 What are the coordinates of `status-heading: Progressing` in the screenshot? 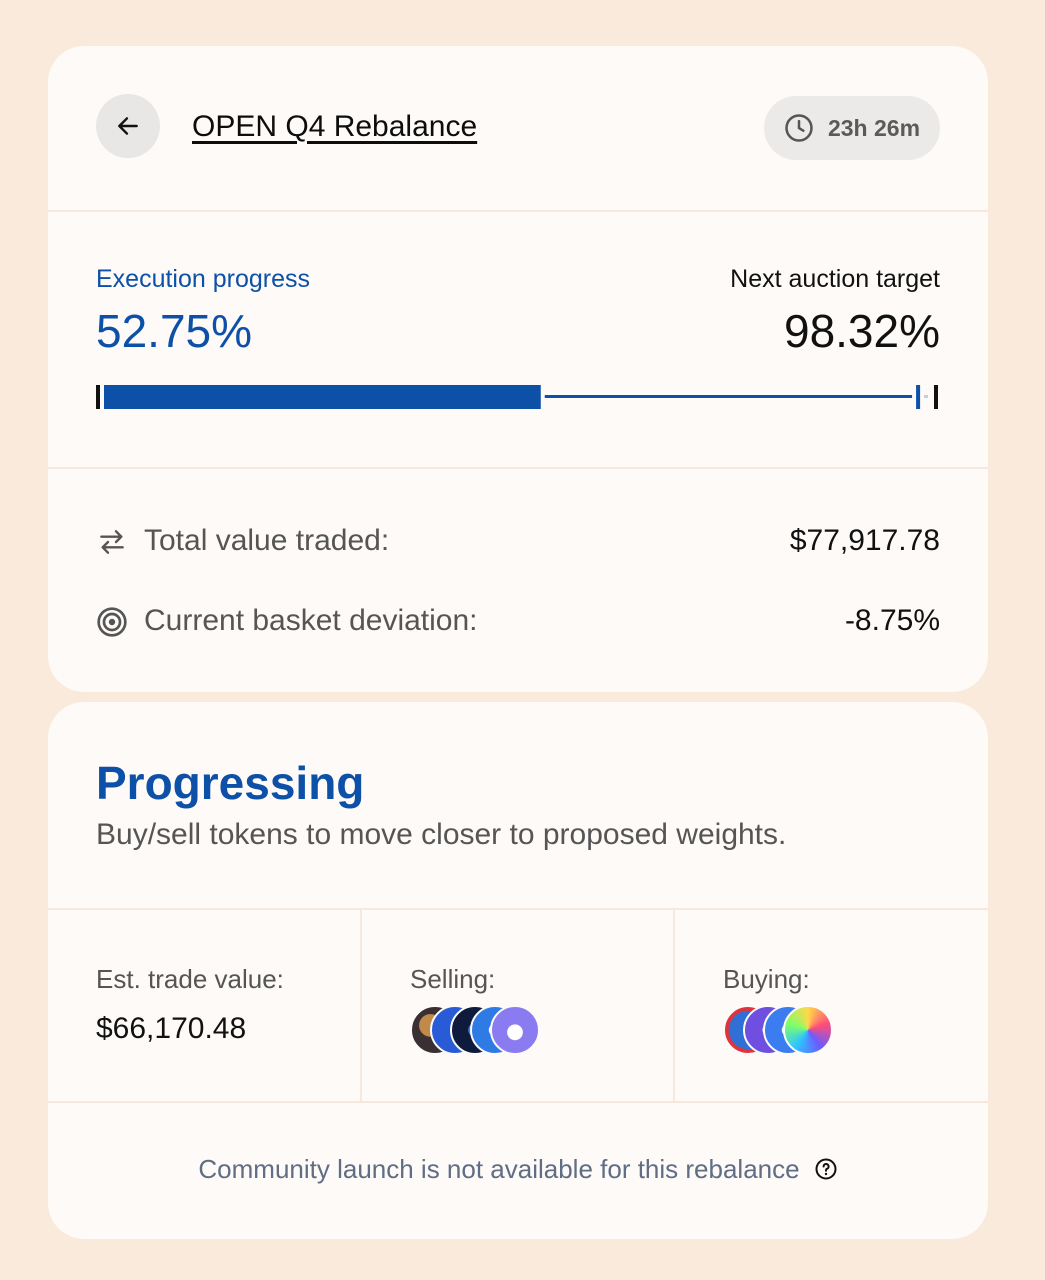 It's located at (230, 783).